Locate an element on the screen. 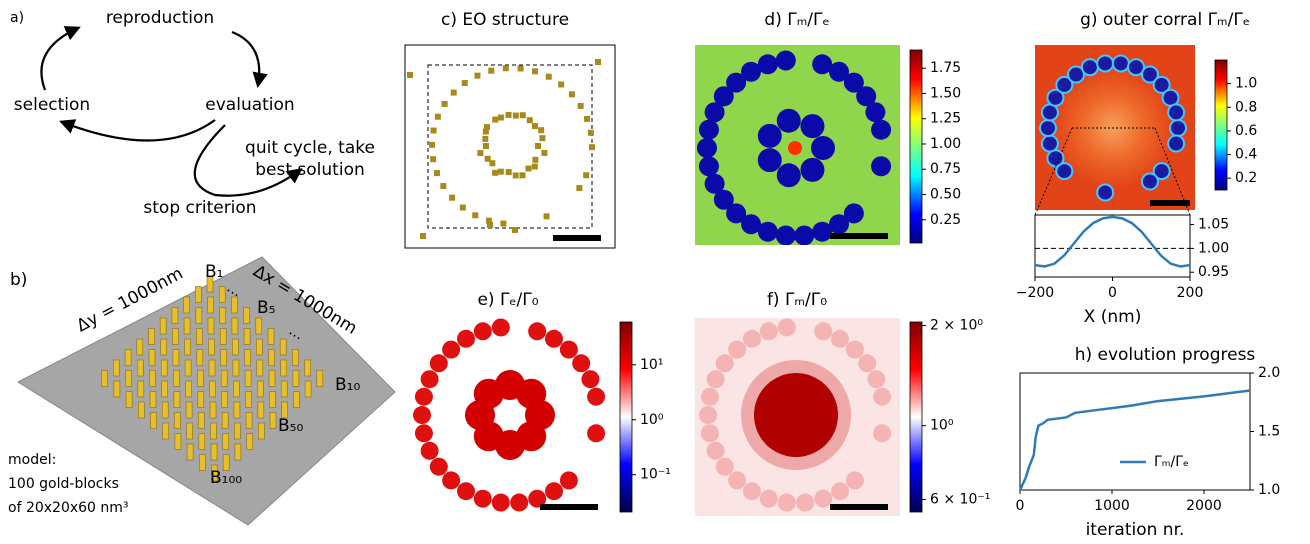  tick-label: 1000 is located at coordinates (1112, 506).